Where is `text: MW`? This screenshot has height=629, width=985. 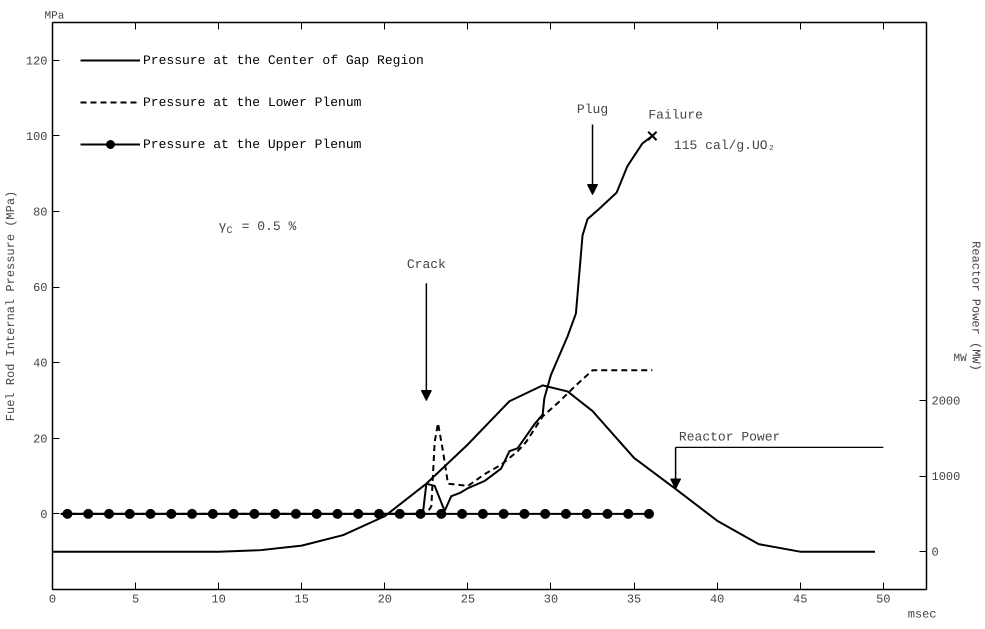
text: MW is located at coordinates (961, 358).